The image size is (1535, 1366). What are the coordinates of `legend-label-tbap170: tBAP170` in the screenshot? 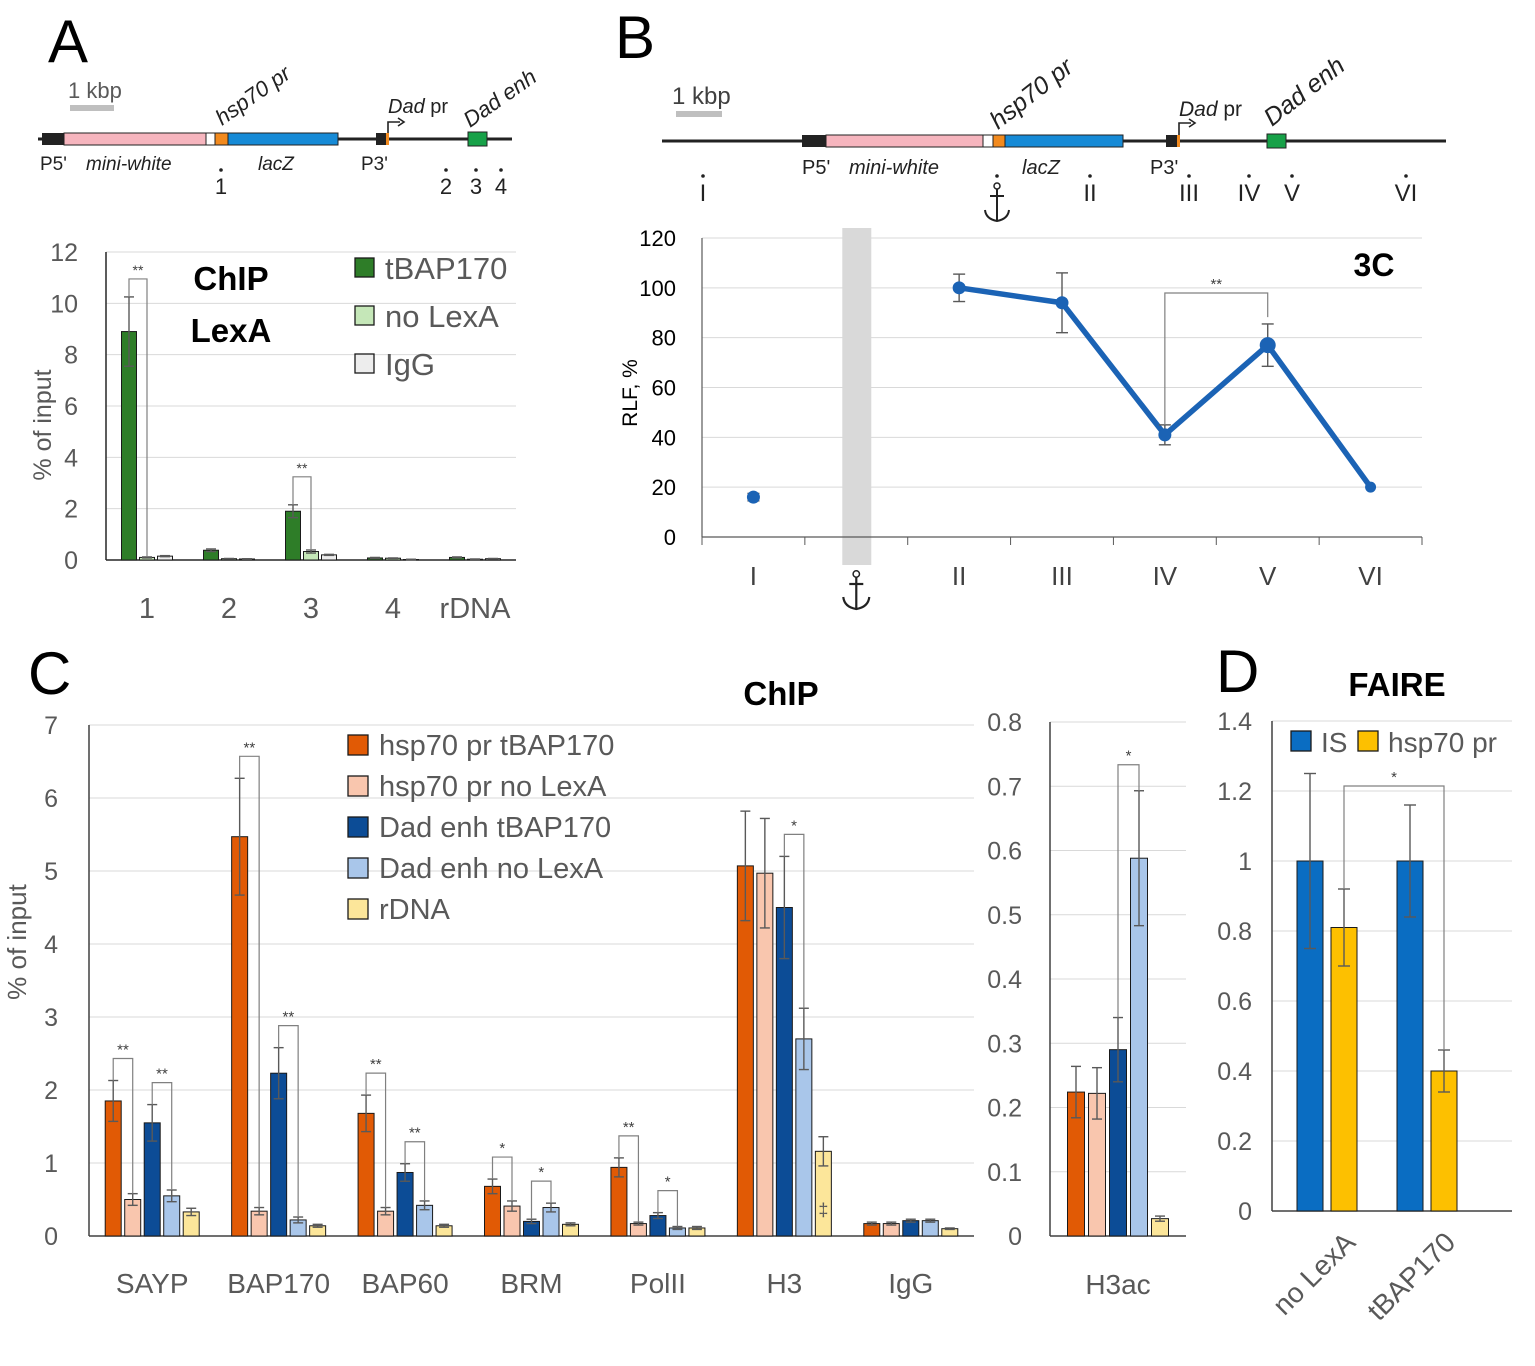 It's located at (446, 268).